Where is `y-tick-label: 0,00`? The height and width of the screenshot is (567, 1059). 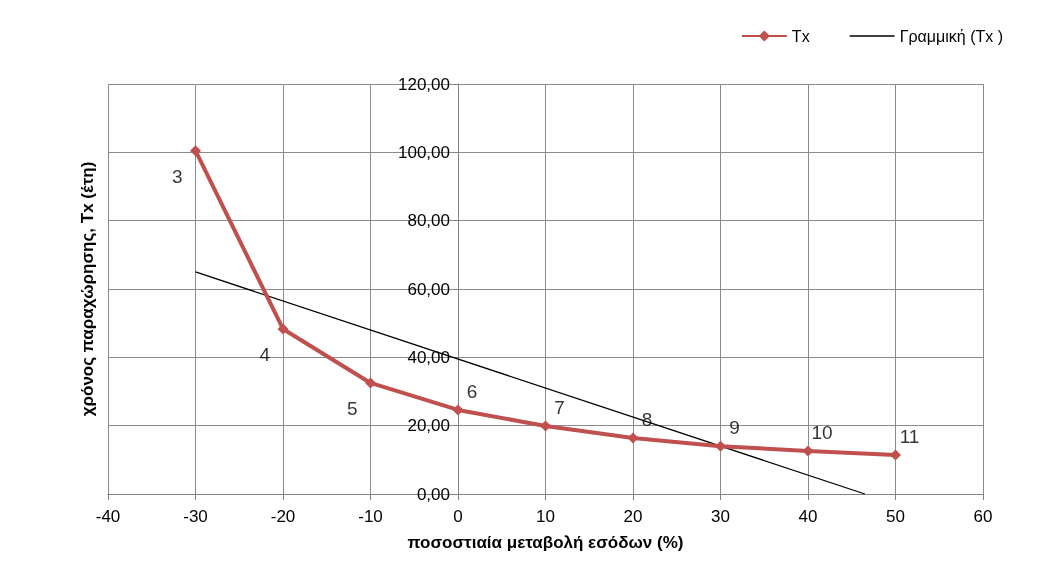
y-tick-label: 0,00 is located at coordinates (433, 494).